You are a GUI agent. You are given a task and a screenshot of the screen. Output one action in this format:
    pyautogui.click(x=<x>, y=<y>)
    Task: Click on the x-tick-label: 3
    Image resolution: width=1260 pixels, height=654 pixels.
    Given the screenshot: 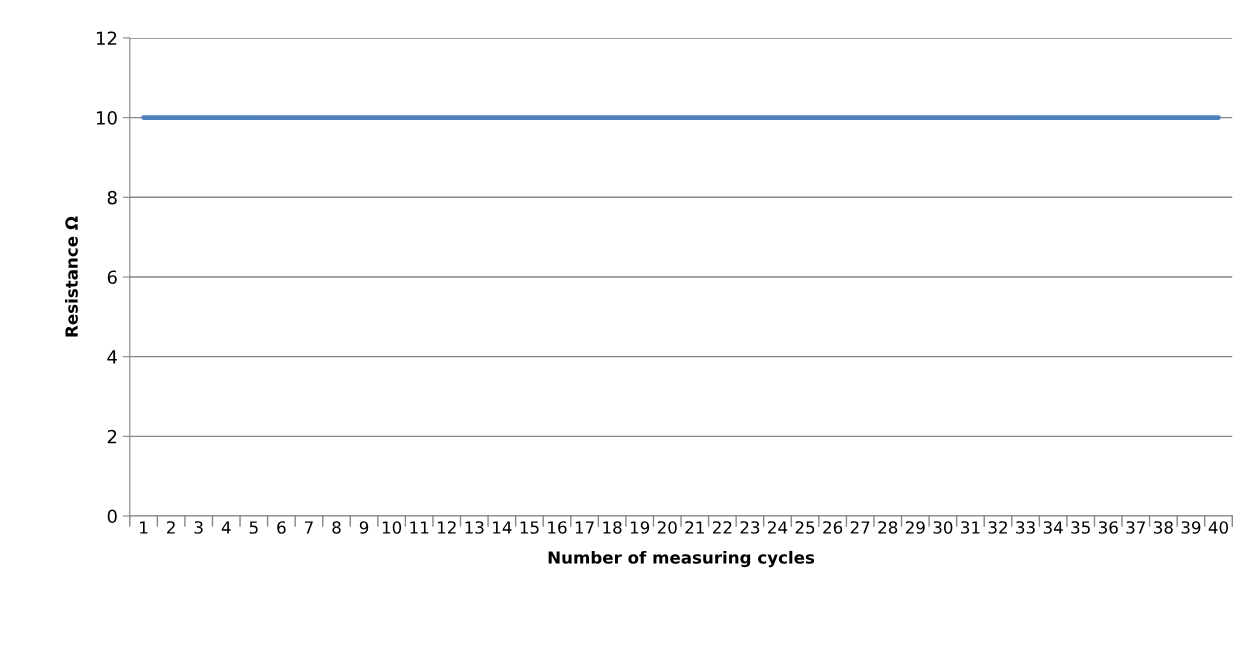 What is the action you would take?
    pyautogui.click(x=198, y=527)
    